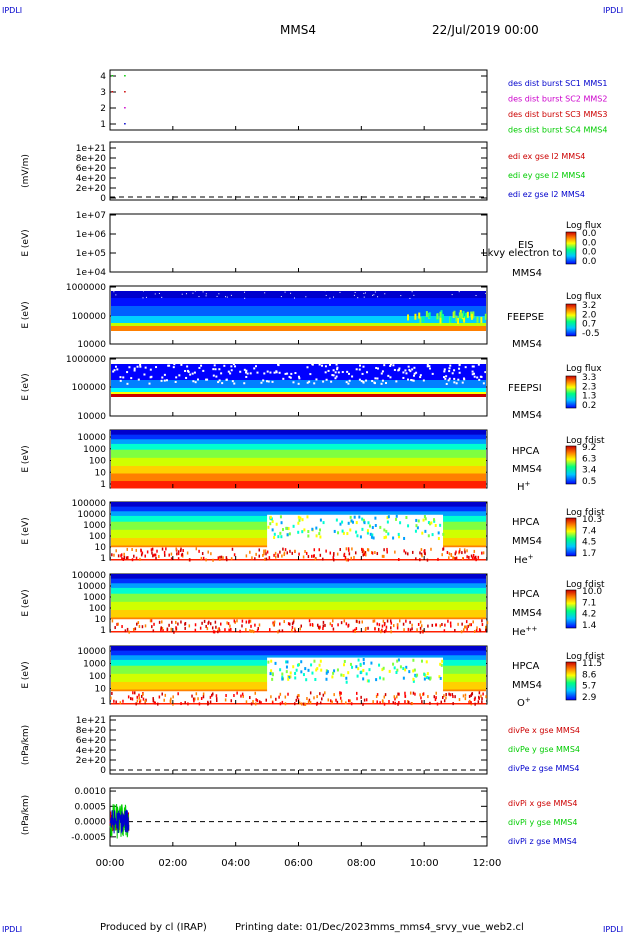  I want to click on time-label-4: 08:00, so click(361, 863).